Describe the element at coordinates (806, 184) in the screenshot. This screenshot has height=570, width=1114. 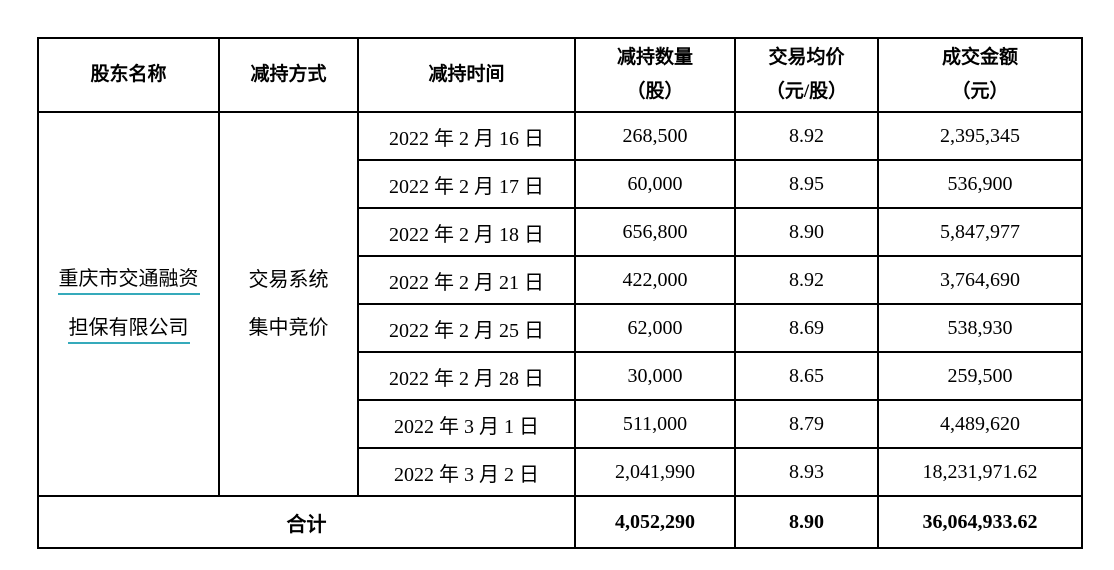
I see `price-cell: 8.95` at that location.